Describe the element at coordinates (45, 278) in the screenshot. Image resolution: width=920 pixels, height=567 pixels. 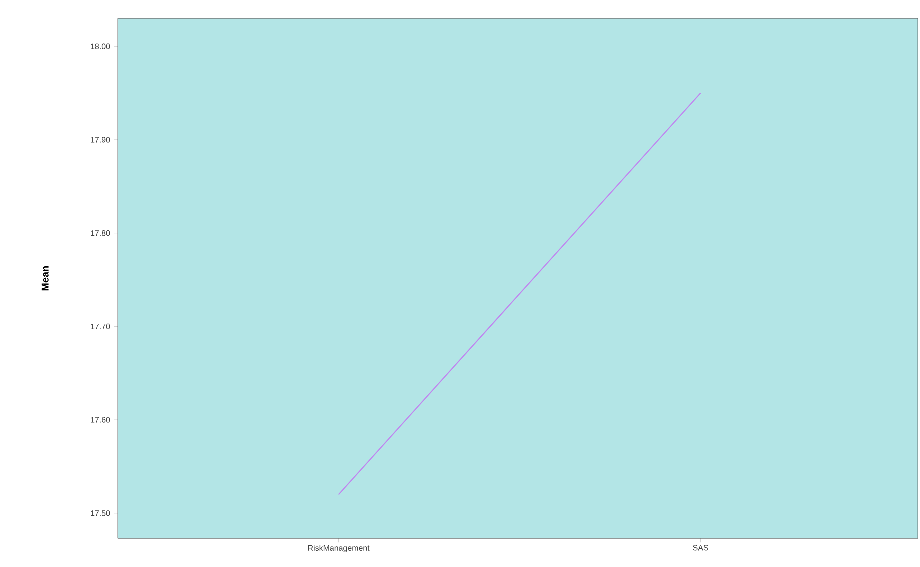
I see `y-axis-title: Mean` at that location.